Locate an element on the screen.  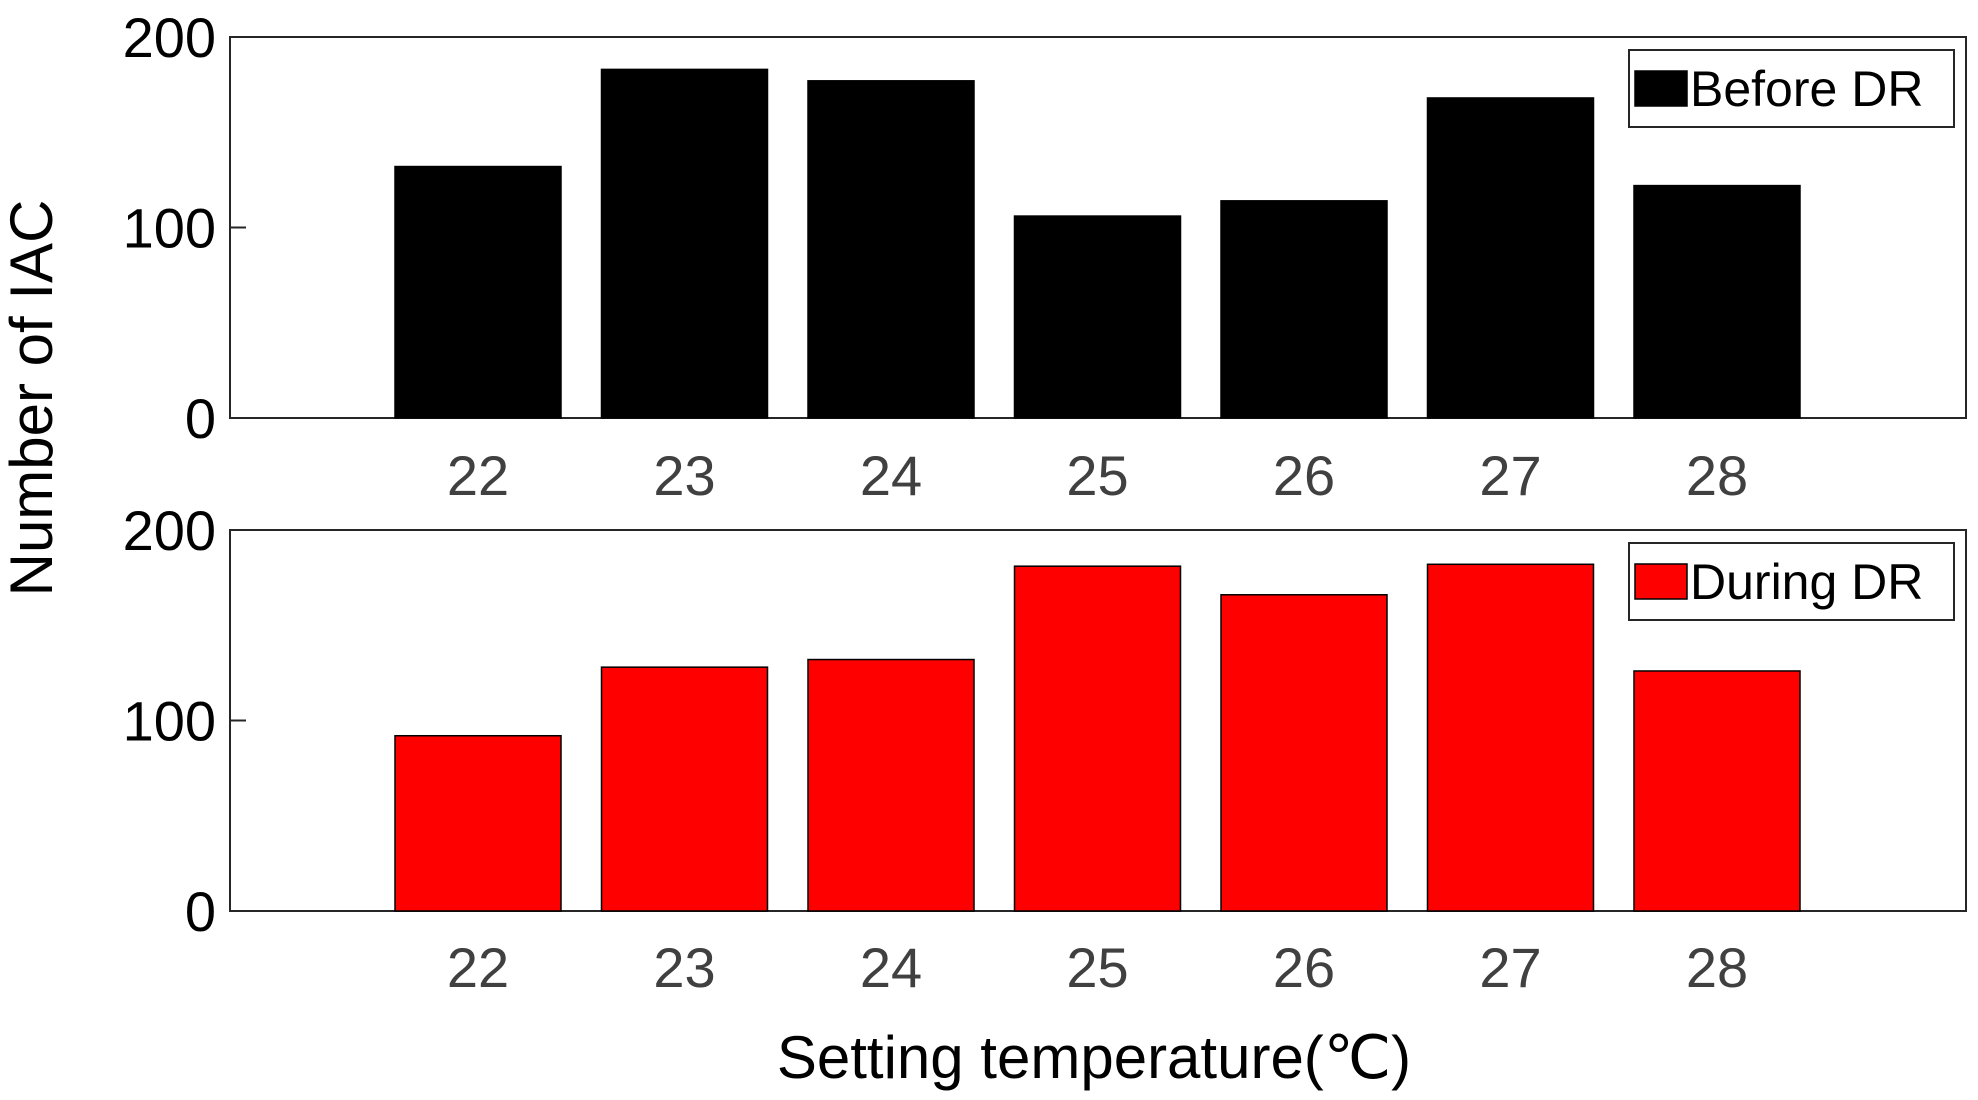
legend: During DR is located at coordinates (1791, 581).